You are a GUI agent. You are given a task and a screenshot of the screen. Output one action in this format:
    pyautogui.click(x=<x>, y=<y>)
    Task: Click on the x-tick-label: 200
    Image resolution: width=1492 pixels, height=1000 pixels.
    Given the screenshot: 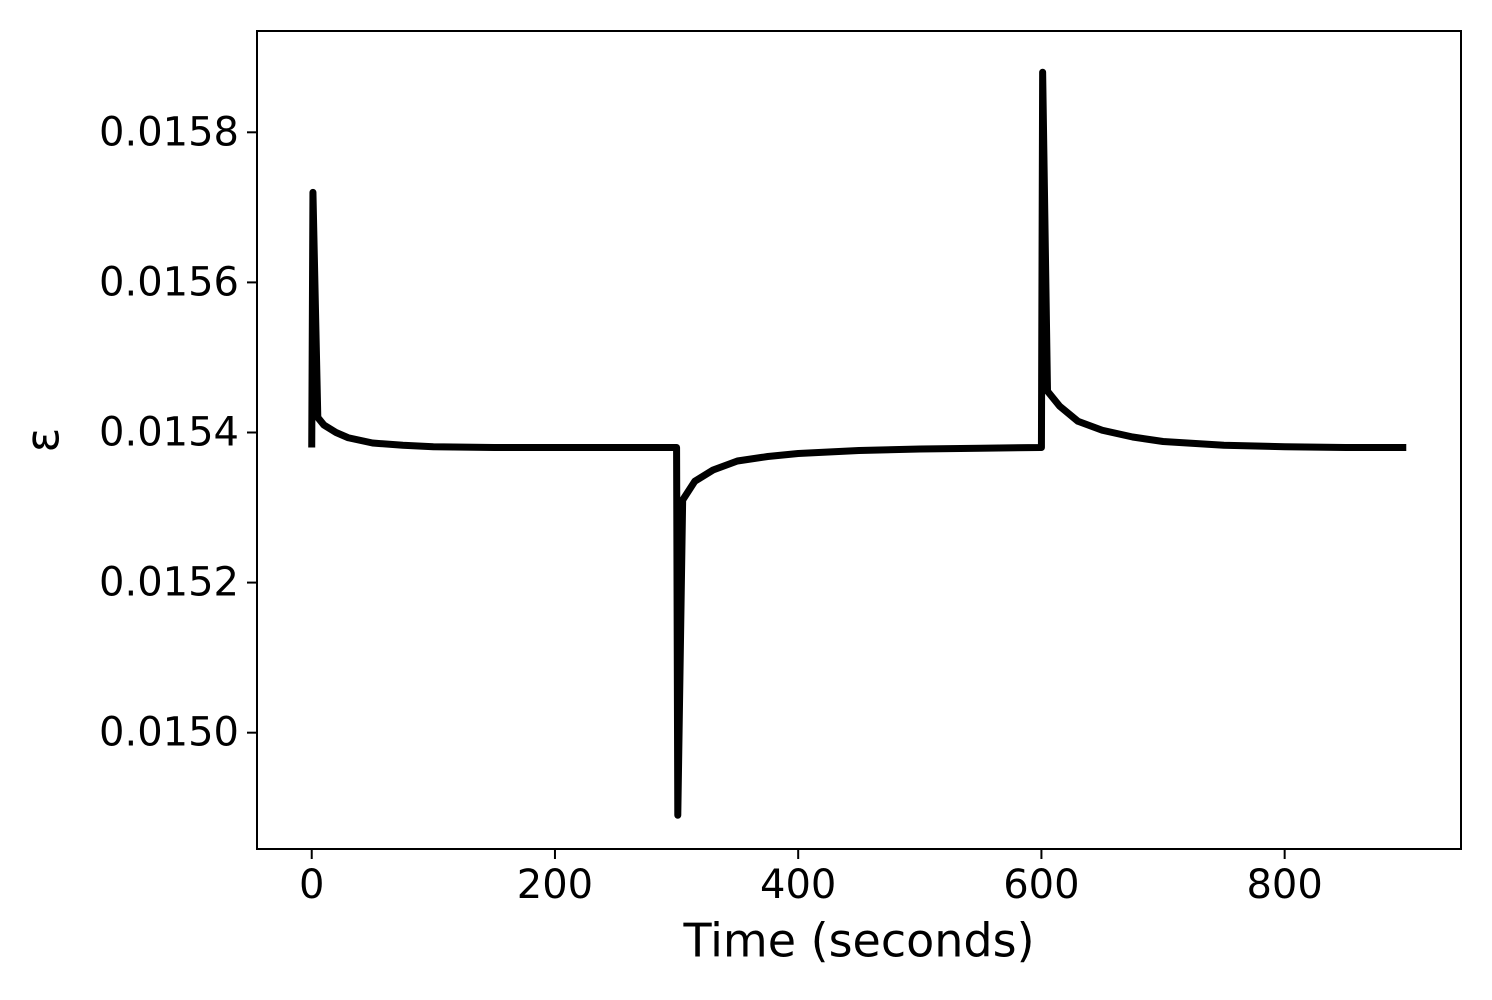 What is the action you would take?
    pyautogui.click(x=555, y=885)
    